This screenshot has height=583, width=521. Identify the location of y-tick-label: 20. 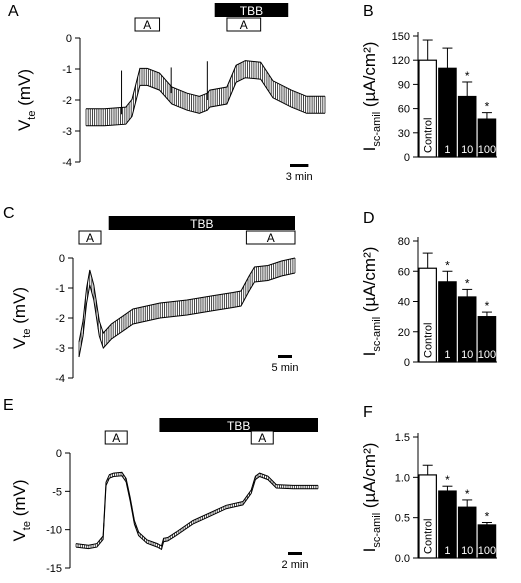
(404, 333).